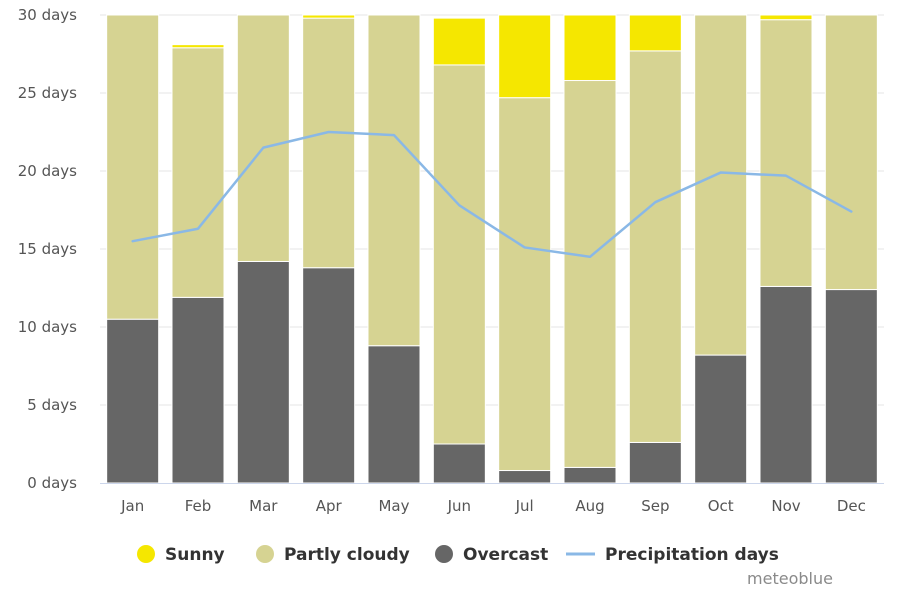 The image size is (900, 600). What do you see at coordinates (47, 15) in the screenshot?
I see `y-tick-label: 30 days` at bounding box center [47, 15].